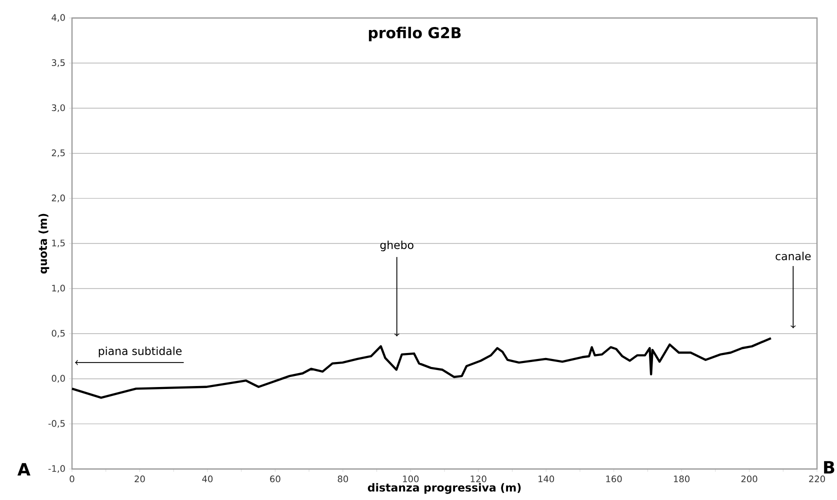 The width and height of the screenshot is (837, 500). What do you see at coordinates (397, 246) in the screenshot?
I see `annotation: ghebo` at bounding box center [397, 246].